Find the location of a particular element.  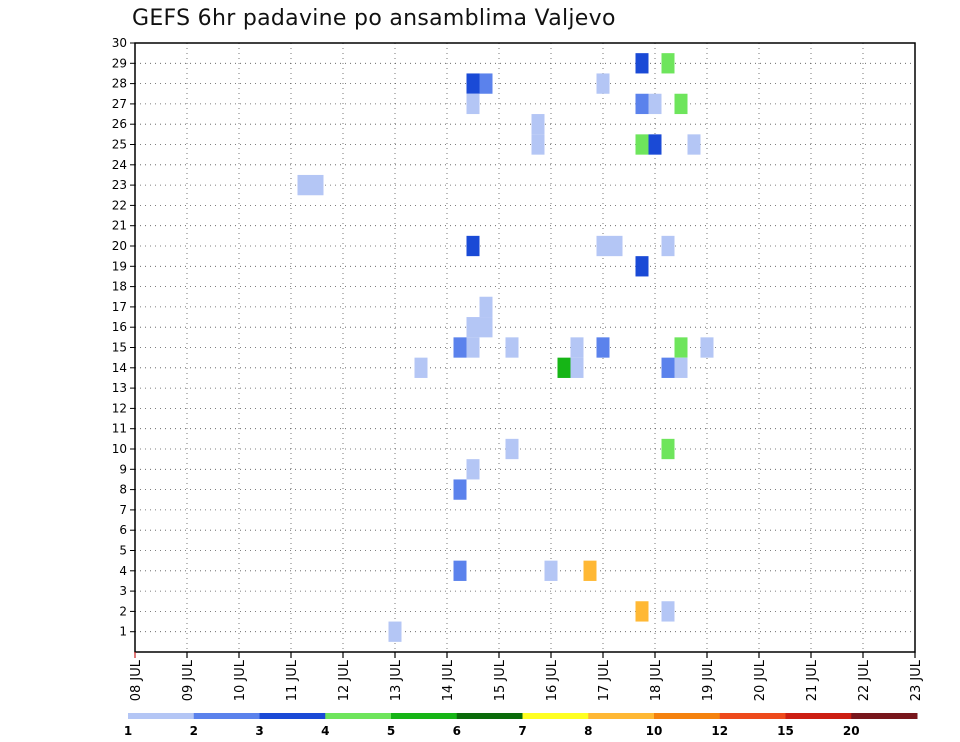

legend-label: 6 is located at coordinates (457, 731).